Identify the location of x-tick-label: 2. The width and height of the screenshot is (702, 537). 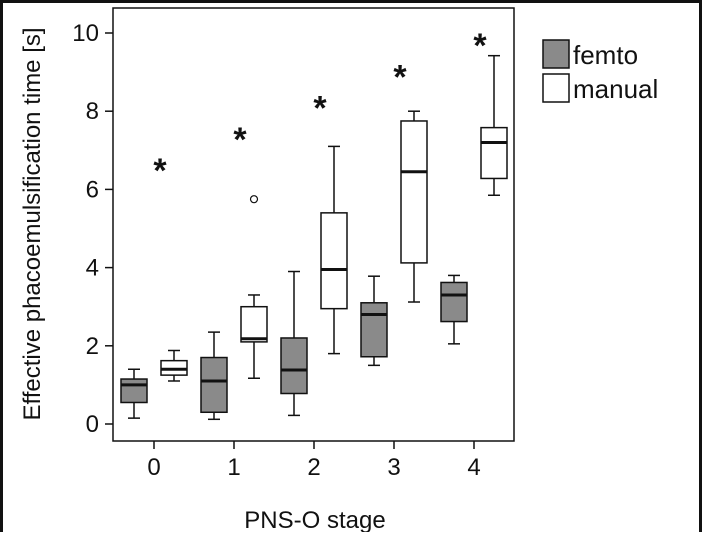
(313, 467).